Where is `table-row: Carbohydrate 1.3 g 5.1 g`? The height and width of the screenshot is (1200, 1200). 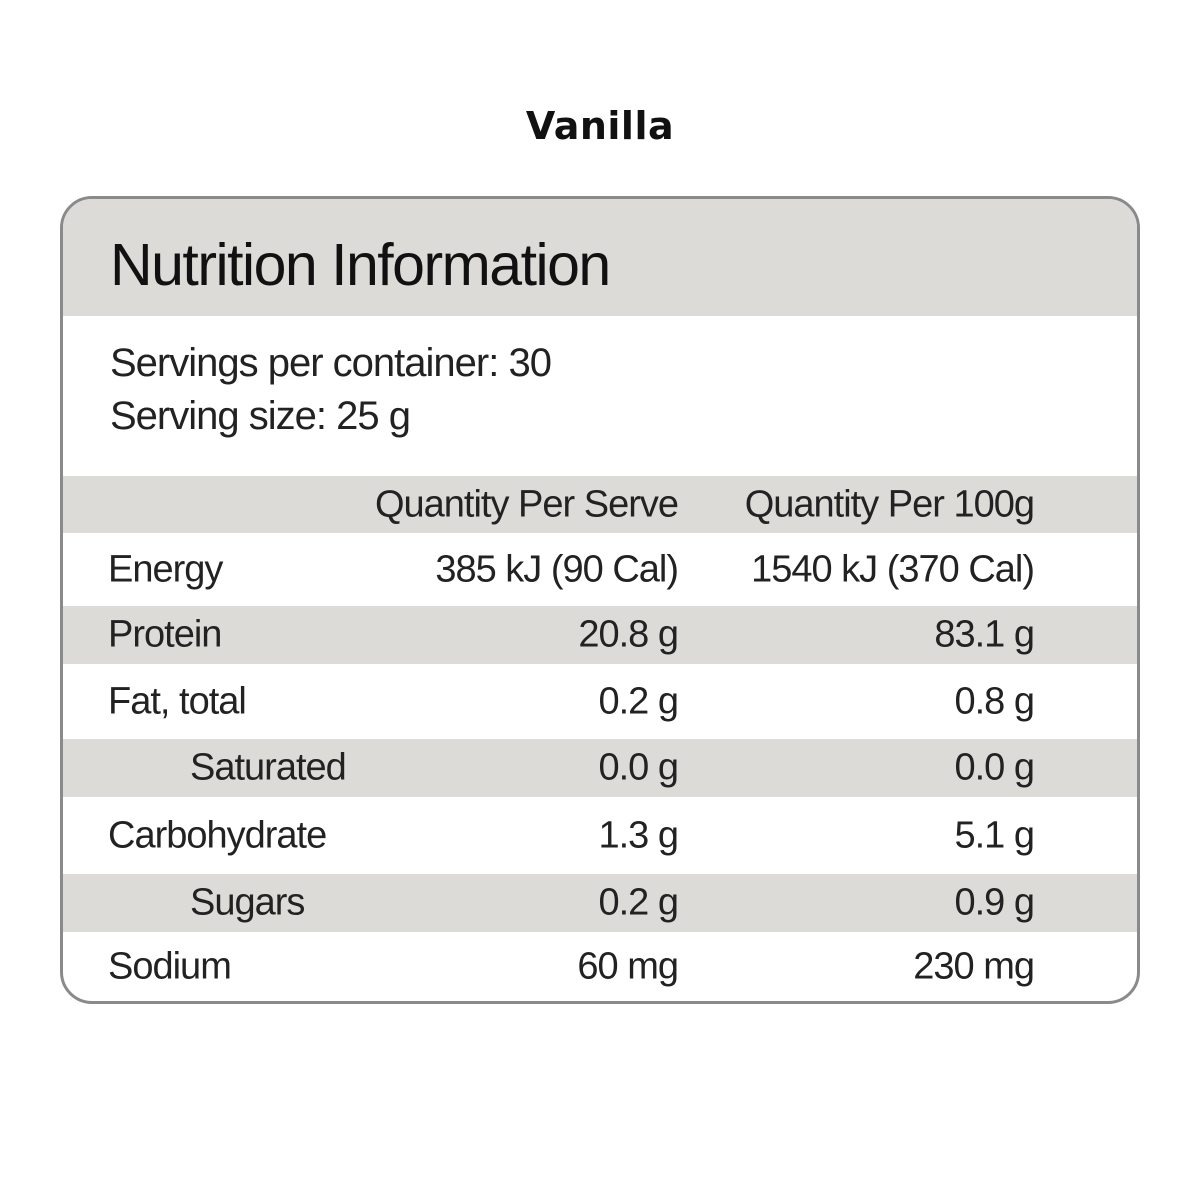 table-row: Carbohydrate 1.3 g 5.1 g is located at coordinates (600, 835).